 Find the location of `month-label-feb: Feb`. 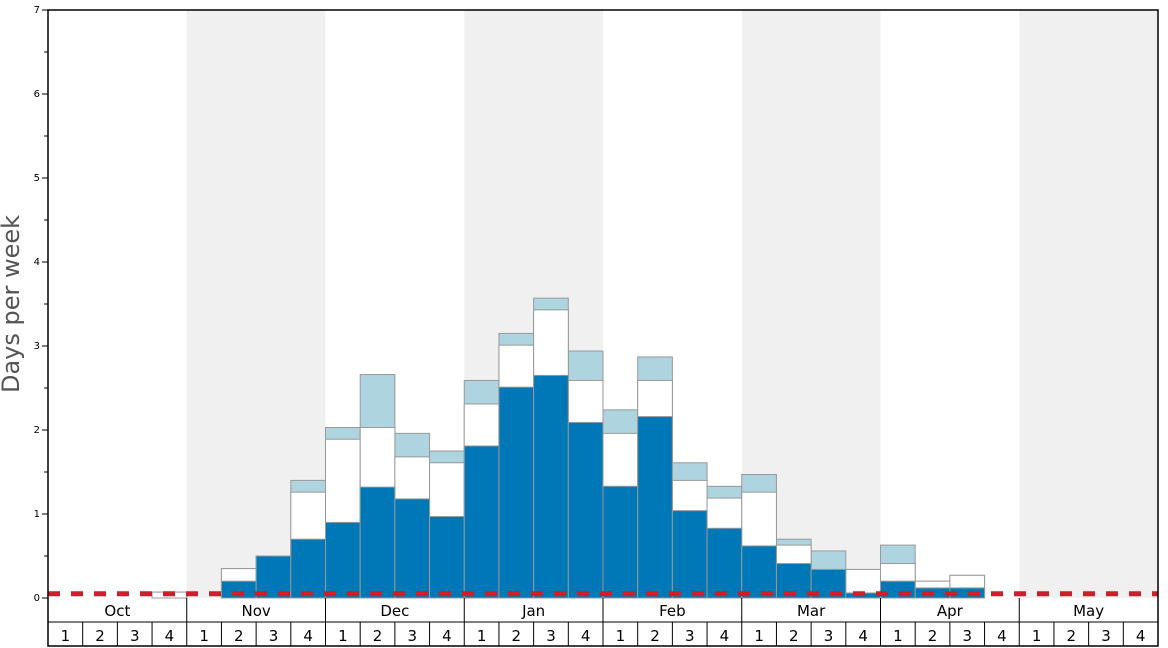

month-label-feb: Feb is located at coordinates (672, 611).